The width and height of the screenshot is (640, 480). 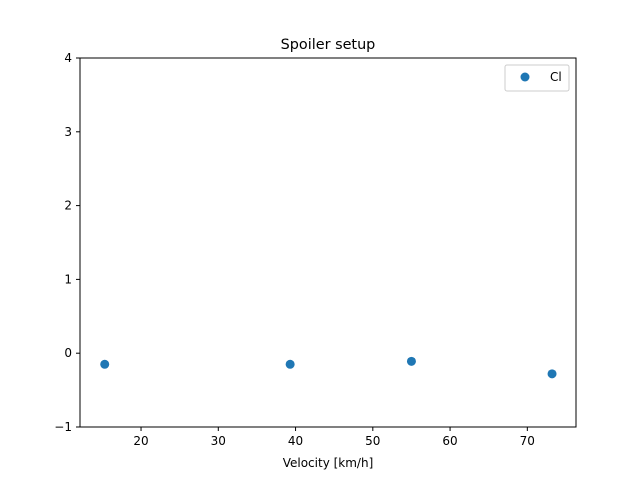 I want to click on x-tick-label: 50, so click(x=372, y=441).